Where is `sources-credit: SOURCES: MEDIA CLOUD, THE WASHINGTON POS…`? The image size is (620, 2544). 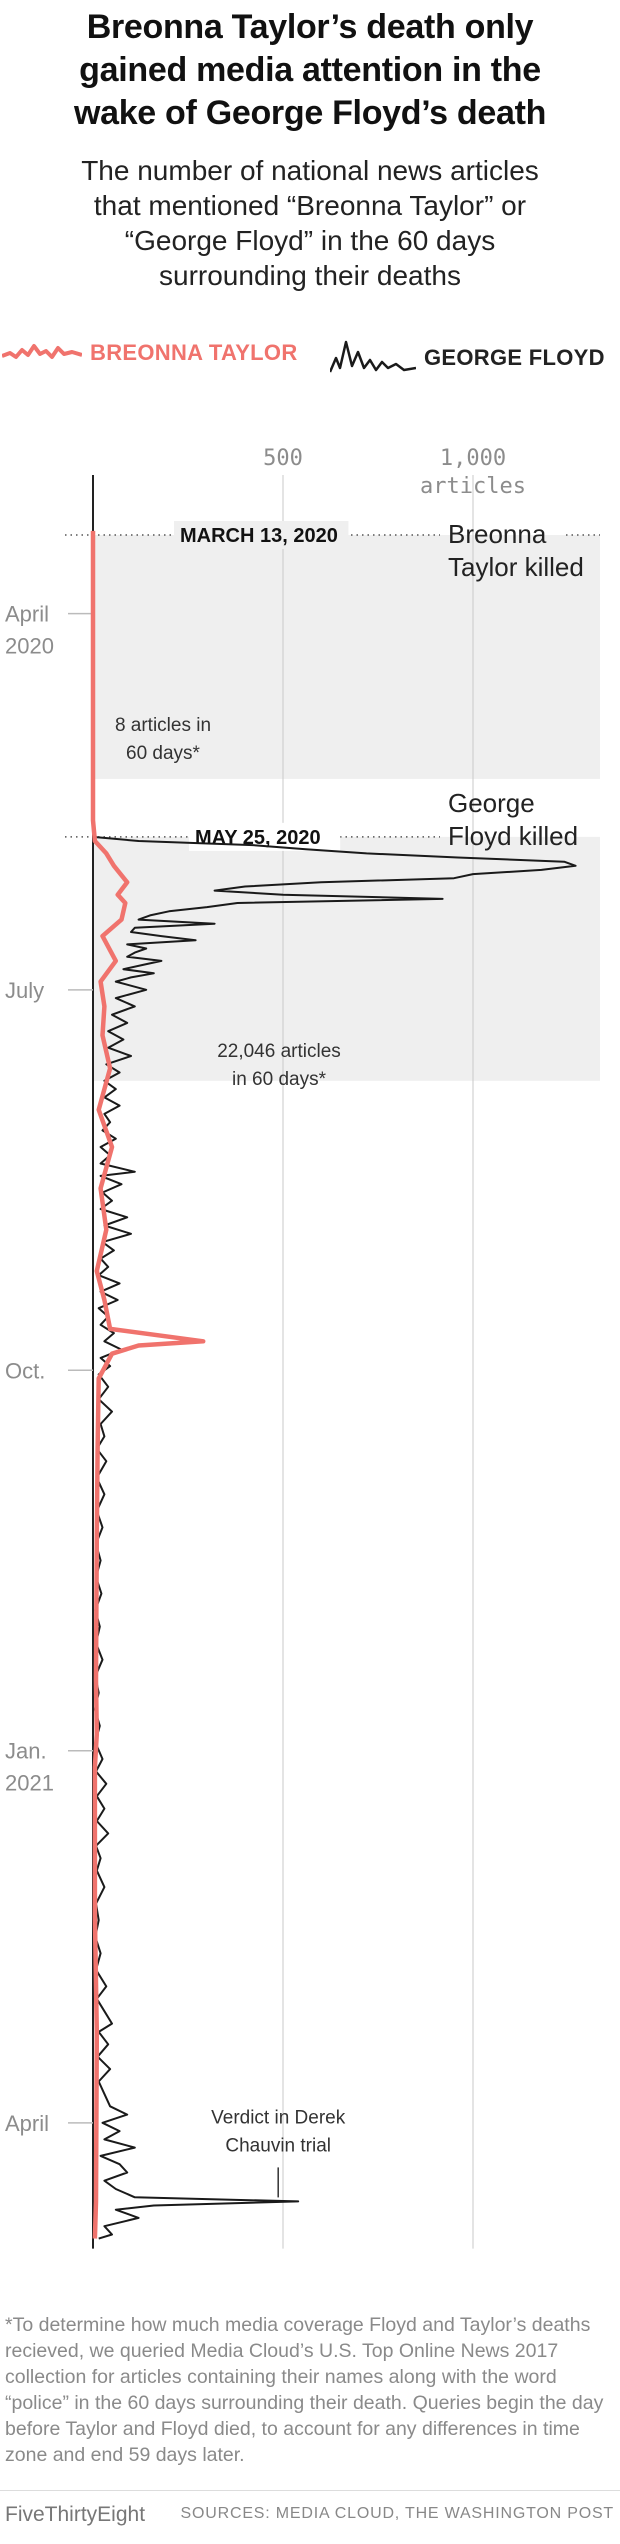 sources-credit: SOURCES: MEDIA CLOUD, THE WASHINGTON POS… is located at coordinates (397, 2513).